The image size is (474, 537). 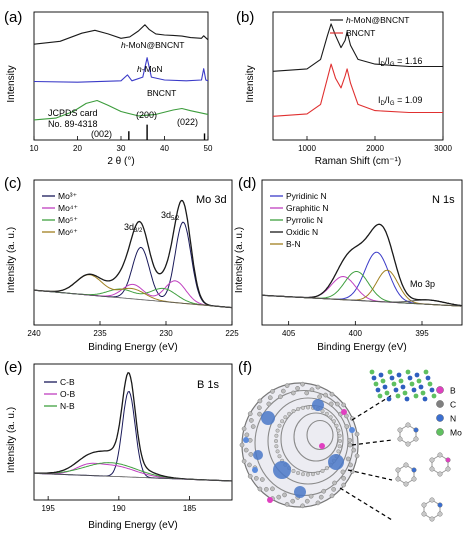 What do you see at coordinates (121, 148) in the screenshot?
I see `panel-a-xtick-label: 30` at bounding box center [121, 148].